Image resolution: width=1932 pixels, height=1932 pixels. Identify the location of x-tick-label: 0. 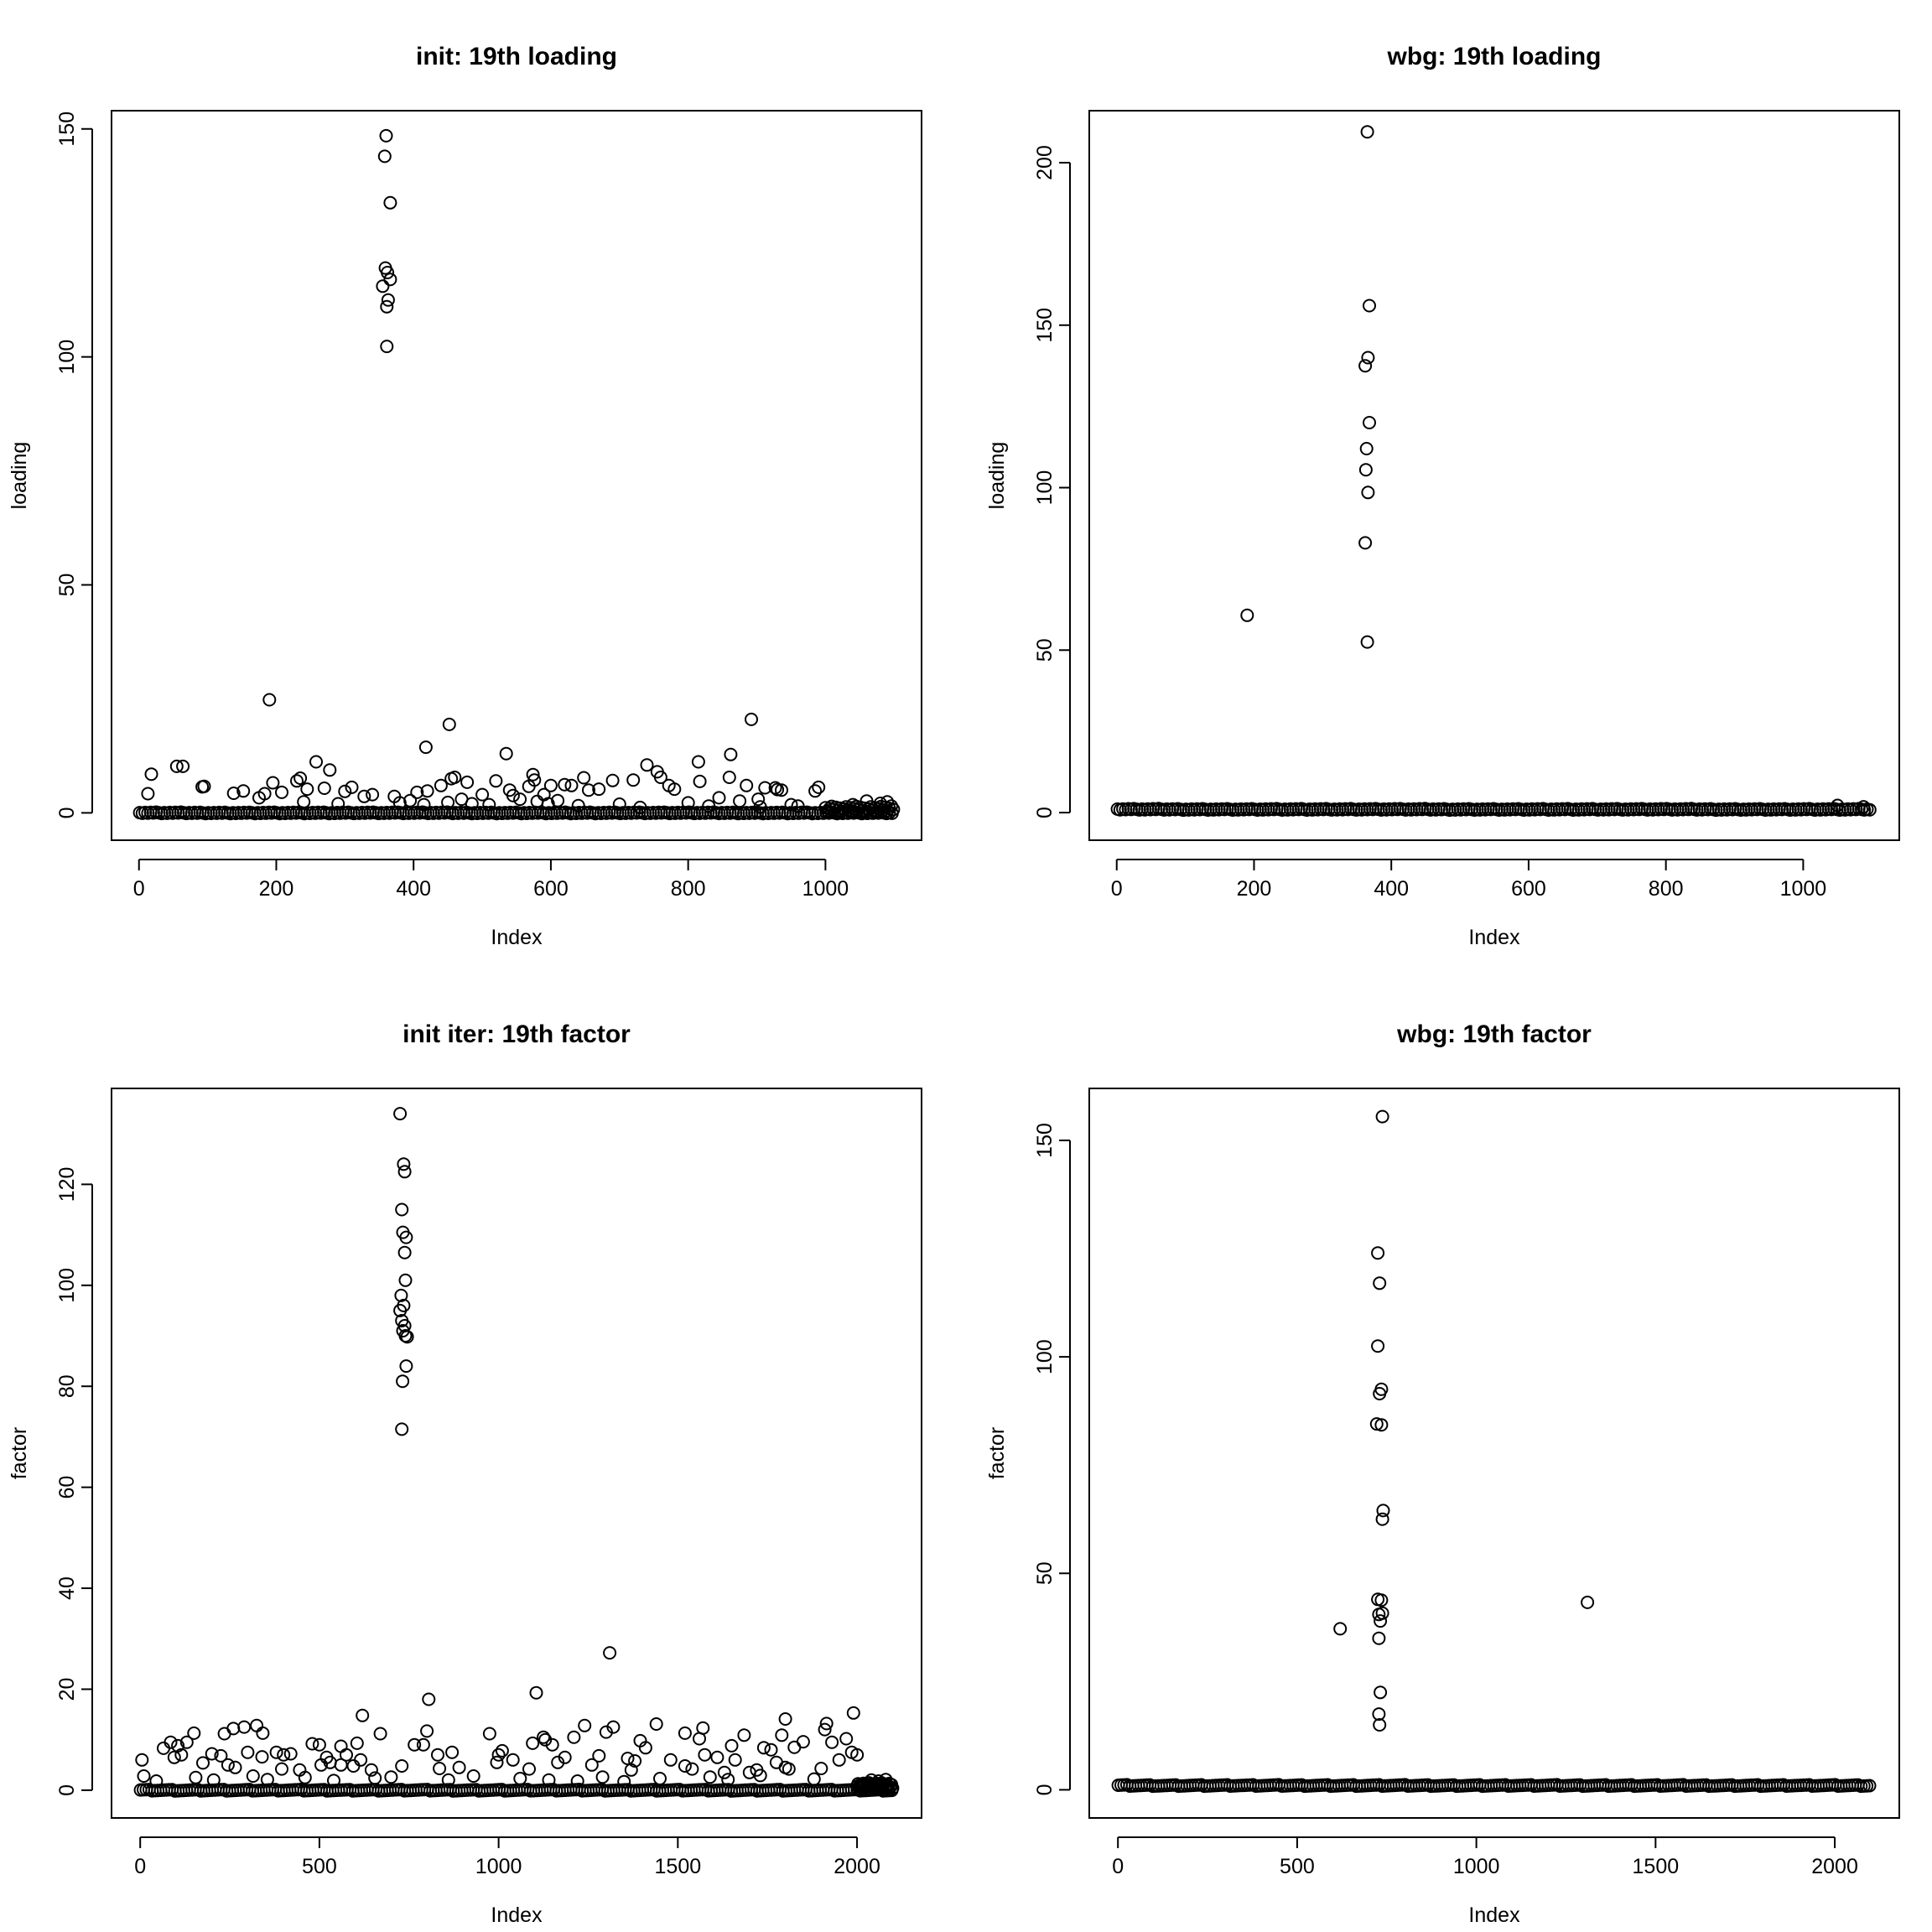
(140, 1867).